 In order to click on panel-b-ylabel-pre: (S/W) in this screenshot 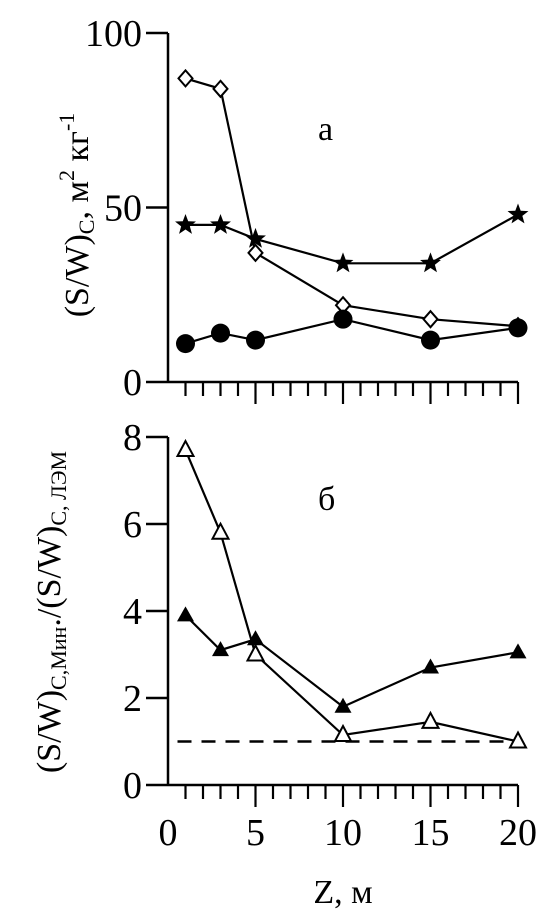, I will do `click(49, 731)`.